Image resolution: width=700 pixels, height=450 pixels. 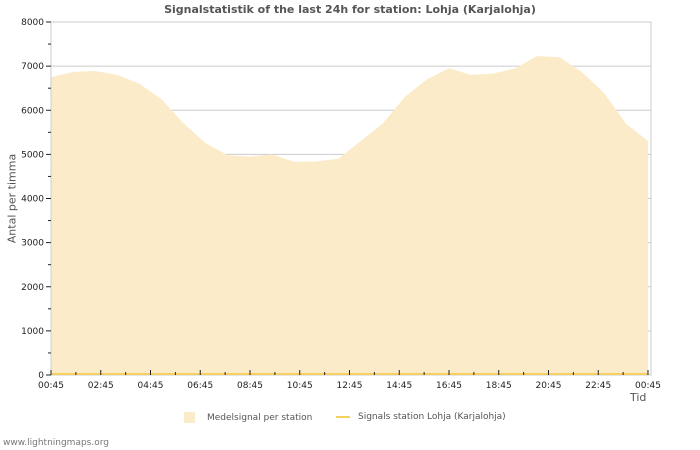 What do you see at coordinates (343, 417) in the screenshot?
I see `line-swatch-icon` at bounding box center [343, 417].